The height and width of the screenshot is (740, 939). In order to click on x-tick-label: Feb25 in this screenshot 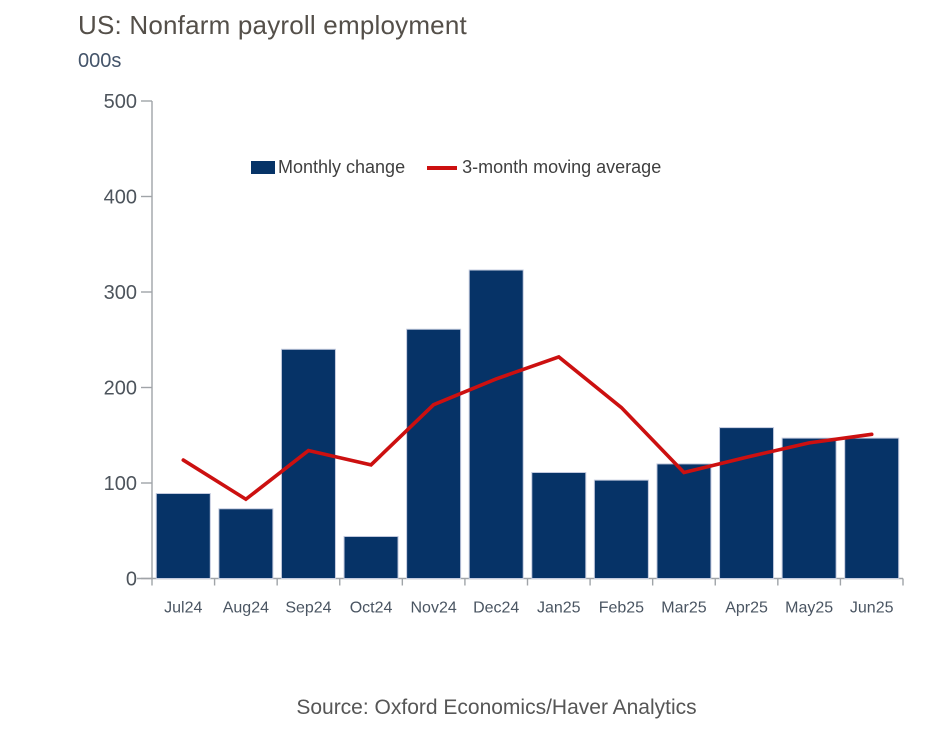, I will do `click(621, 608)`.